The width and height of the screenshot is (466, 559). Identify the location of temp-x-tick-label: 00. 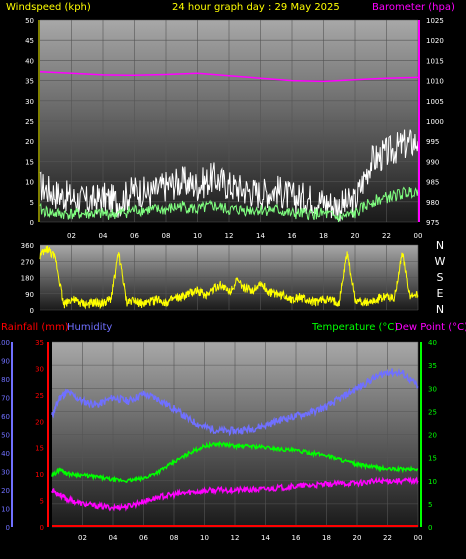
(418, 538).